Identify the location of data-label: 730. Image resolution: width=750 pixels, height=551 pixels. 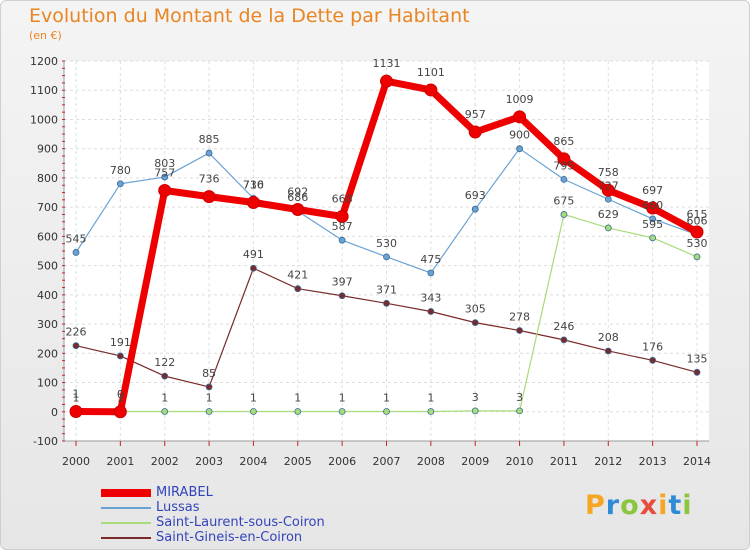
(253, 184).